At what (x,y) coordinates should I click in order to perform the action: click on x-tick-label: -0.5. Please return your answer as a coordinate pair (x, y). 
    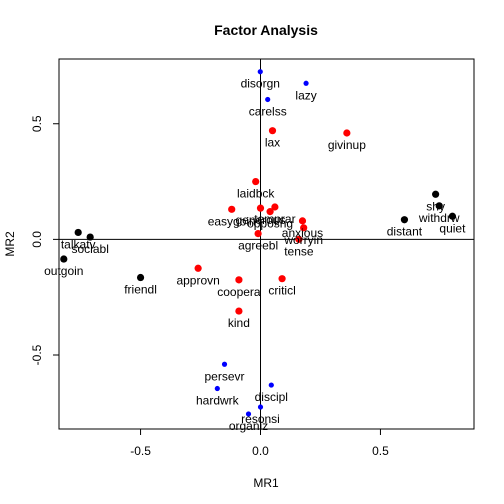
    Looking at the image, I should click on (140, 451).